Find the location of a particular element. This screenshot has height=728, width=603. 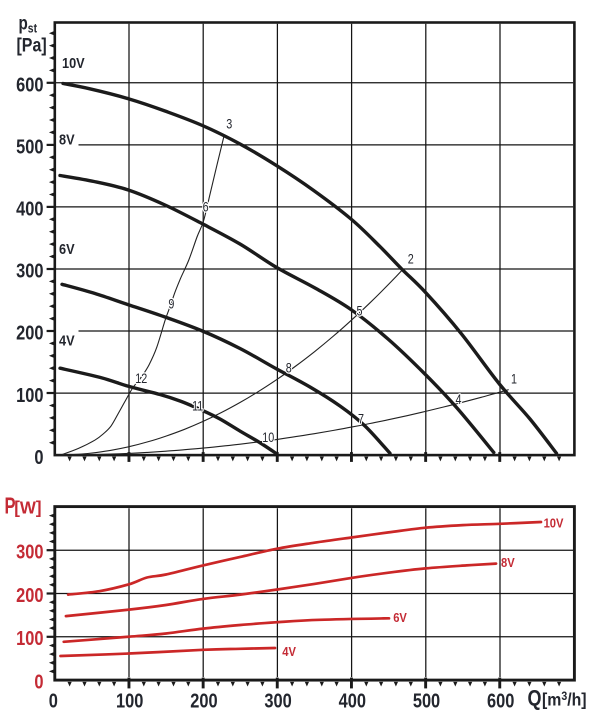

svg-text: 3 is located at coordinates (229, 123).